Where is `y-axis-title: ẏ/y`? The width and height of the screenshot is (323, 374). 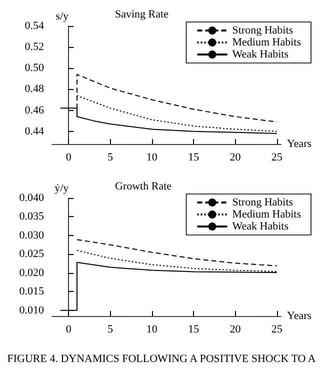 y-axis-title: ẏ/y is located at coordinates (62, 188).